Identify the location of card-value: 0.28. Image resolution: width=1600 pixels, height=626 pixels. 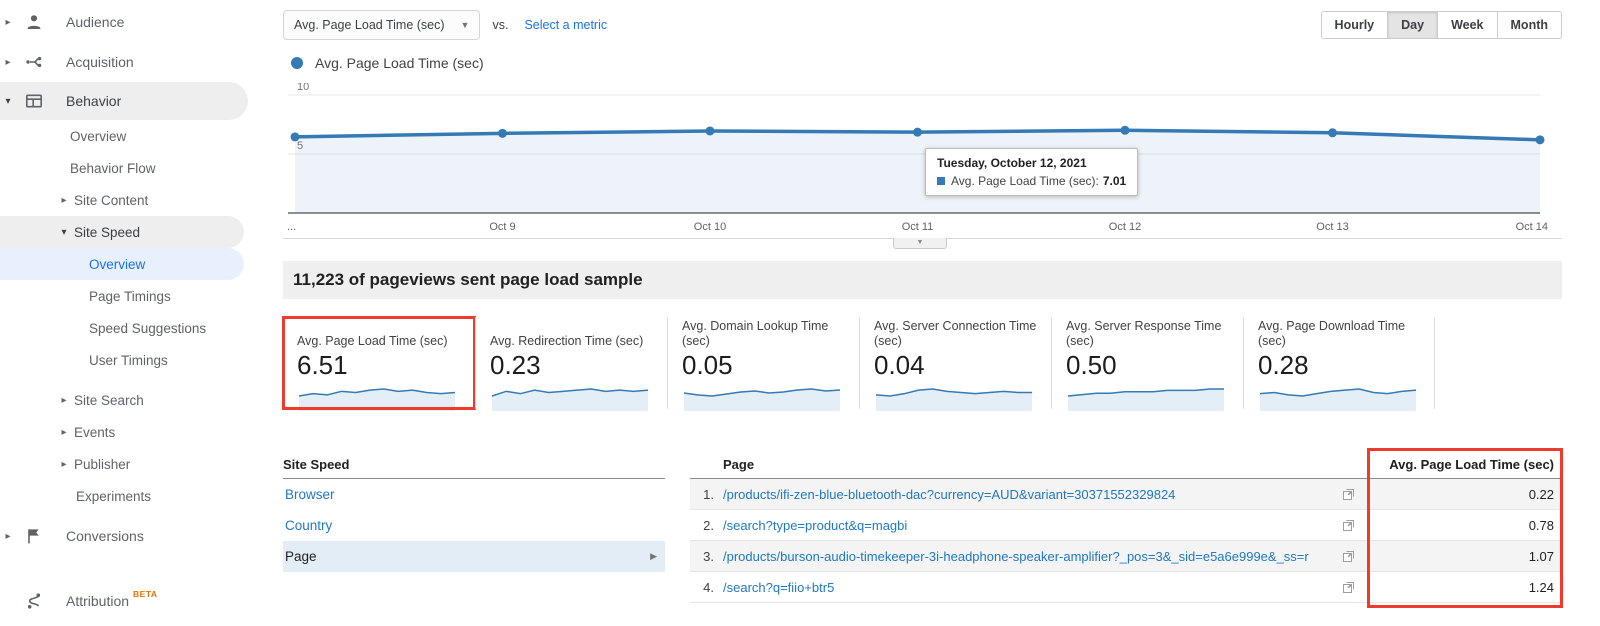
(1283, 365).